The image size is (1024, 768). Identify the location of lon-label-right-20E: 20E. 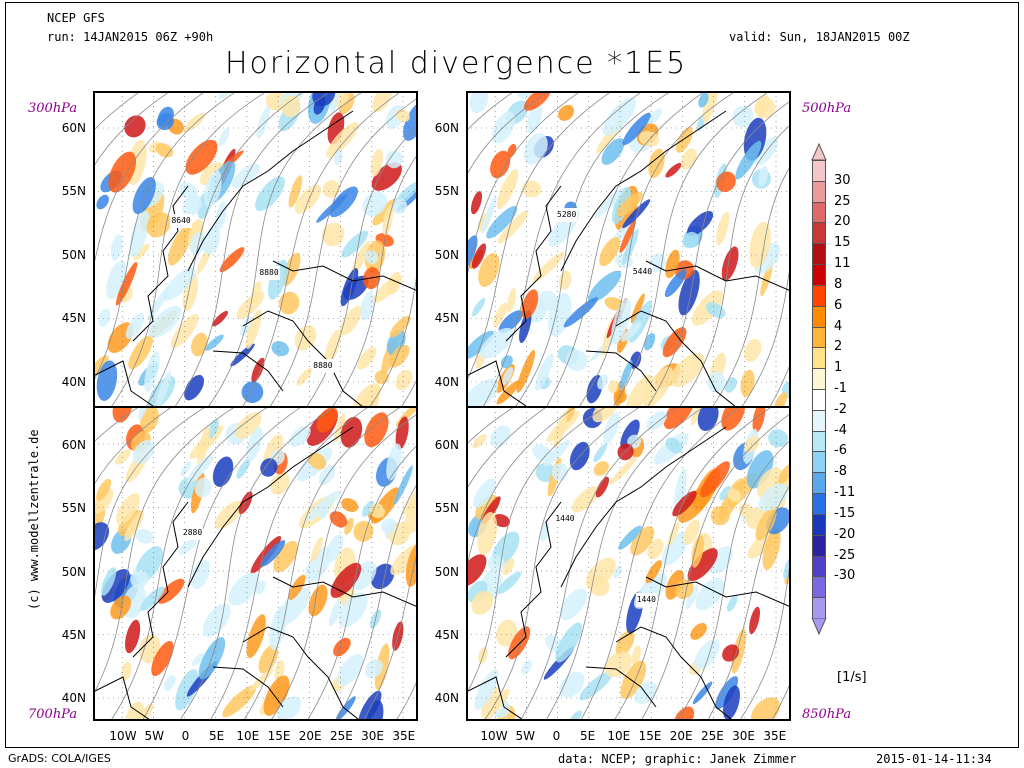
(681, 736).